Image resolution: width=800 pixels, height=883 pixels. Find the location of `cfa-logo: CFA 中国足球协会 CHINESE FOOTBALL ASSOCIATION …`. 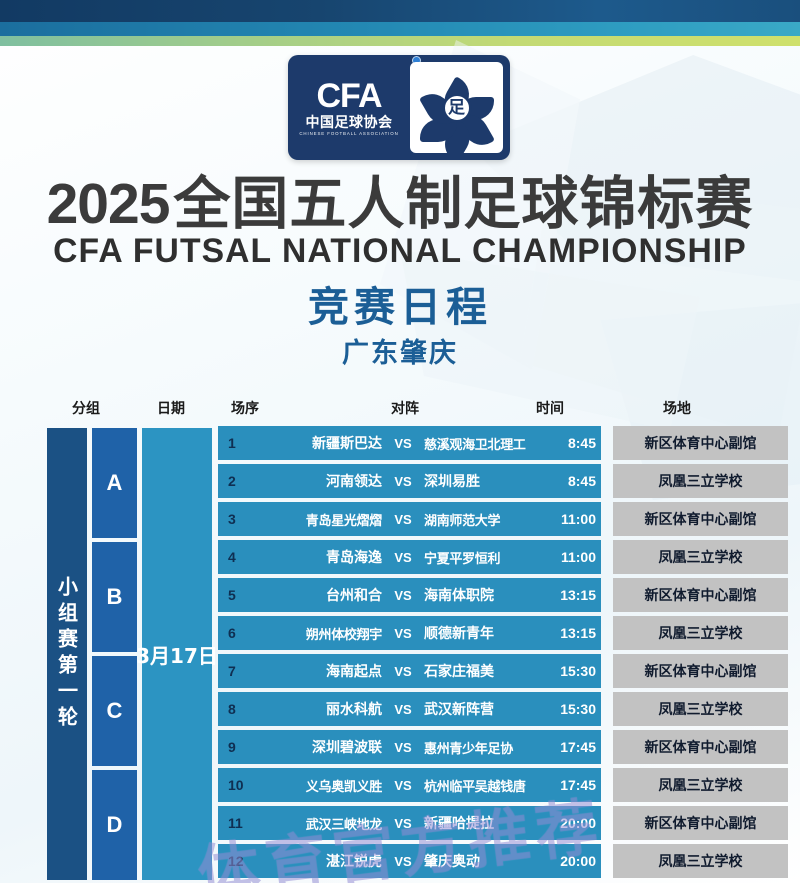

cfa-logo: CFA 中国足球协会 CHINESE FOOTBALL ASSOCIATION … is located at coordinates (399, 107).